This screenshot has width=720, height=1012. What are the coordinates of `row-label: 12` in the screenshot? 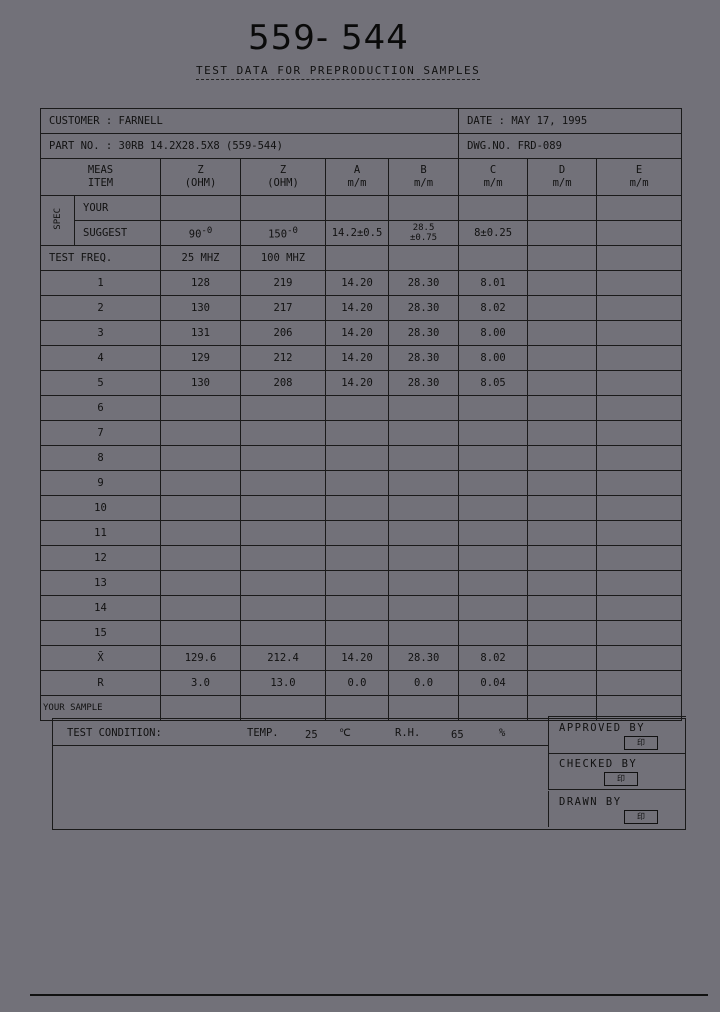 It's located at (100, 558).